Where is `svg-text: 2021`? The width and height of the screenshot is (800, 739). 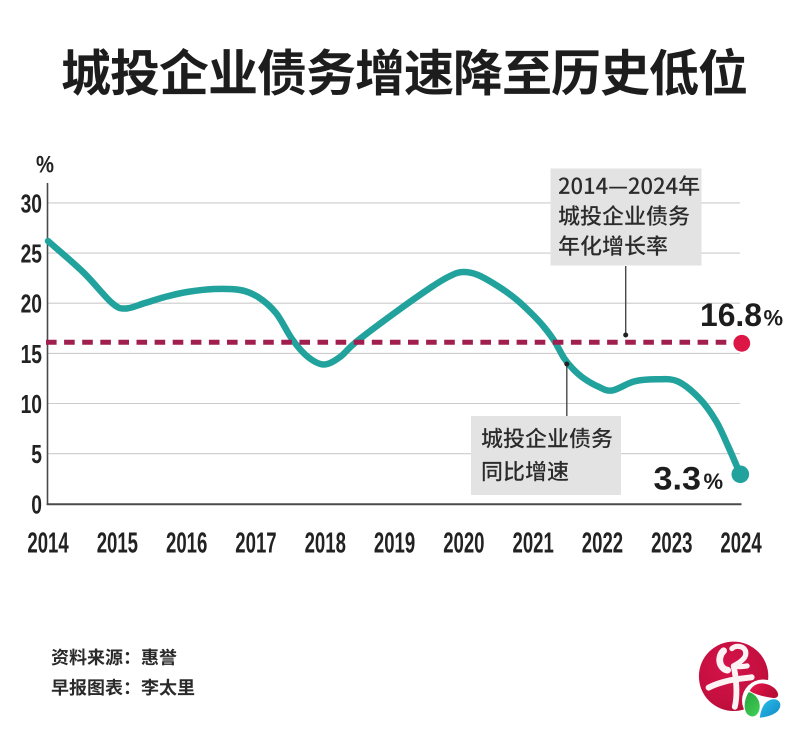 svg-text: 2021 is located at coordinates (533, 544).